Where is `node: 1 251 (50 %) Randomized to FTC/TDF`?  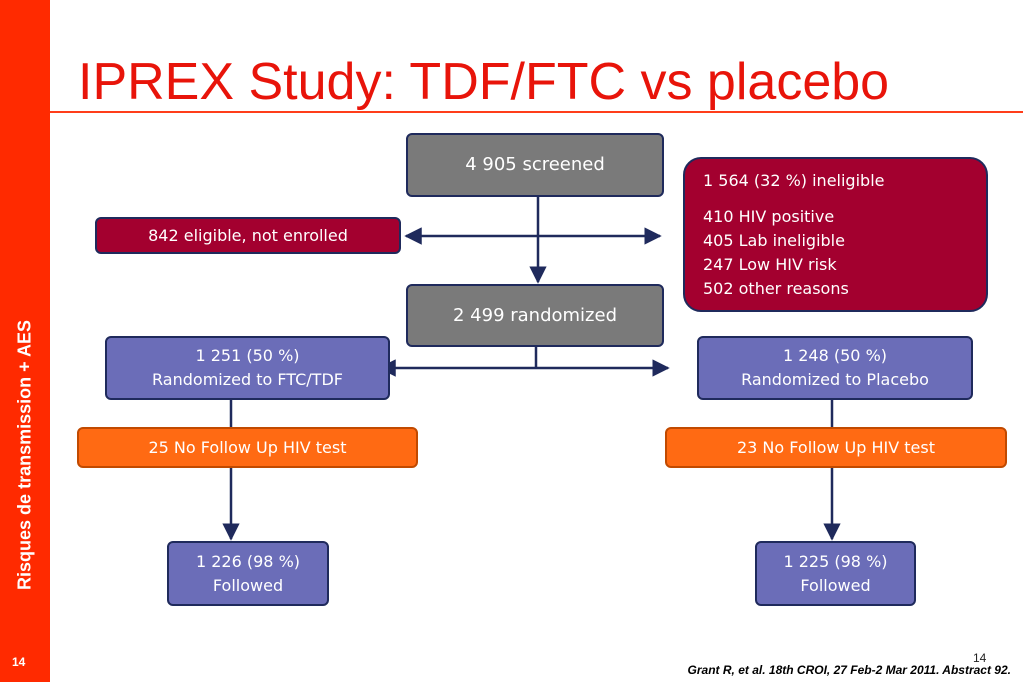 node: 1 251 (50 %) Randomized to FTC/TDF is located at coordinates (247, 368).